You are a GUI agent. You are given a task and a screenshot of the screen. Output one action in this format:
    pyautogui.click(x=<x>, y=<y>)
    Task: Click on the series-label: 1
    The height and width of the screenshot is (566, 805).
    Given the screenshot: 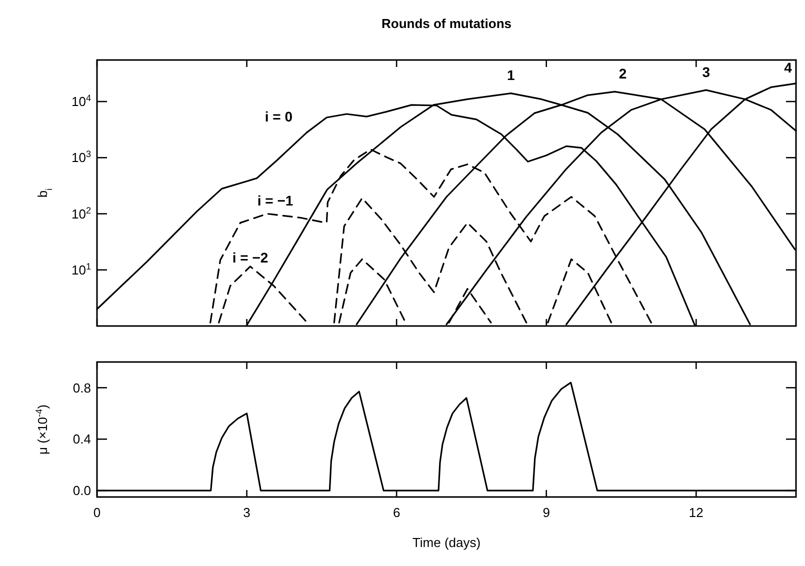 What is the action you would take?
    pyautogui.click(x=511, y=75)
    